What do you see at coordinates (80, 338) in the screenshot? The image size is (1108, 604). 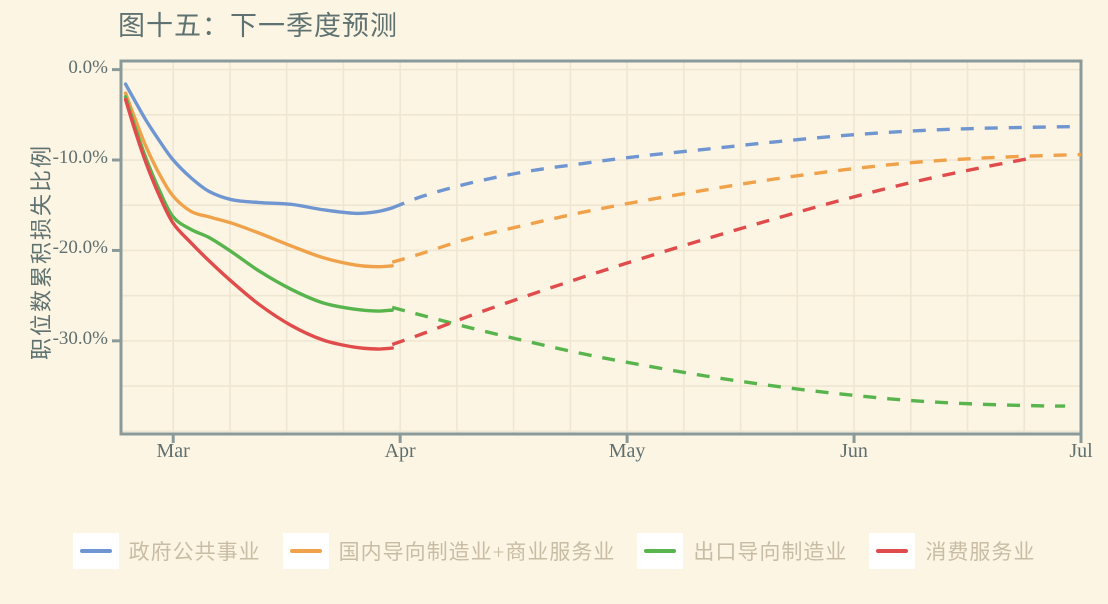 I see `y-tick-label: -30.0%` at bounding box center [80, 338].